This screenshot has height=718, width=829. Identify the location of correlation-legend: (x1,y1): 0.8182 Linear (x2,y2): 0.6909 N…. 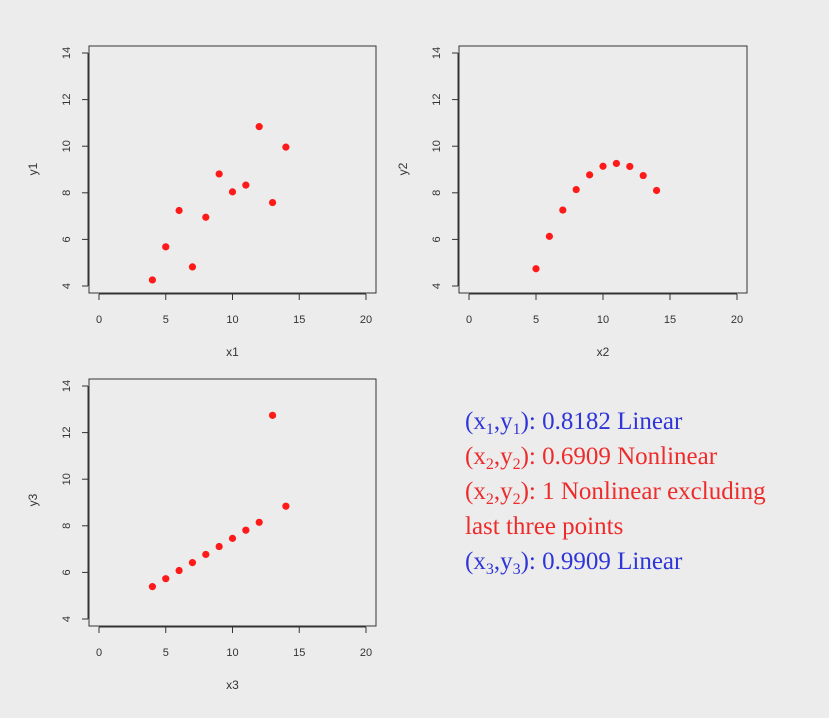
(615, 491).